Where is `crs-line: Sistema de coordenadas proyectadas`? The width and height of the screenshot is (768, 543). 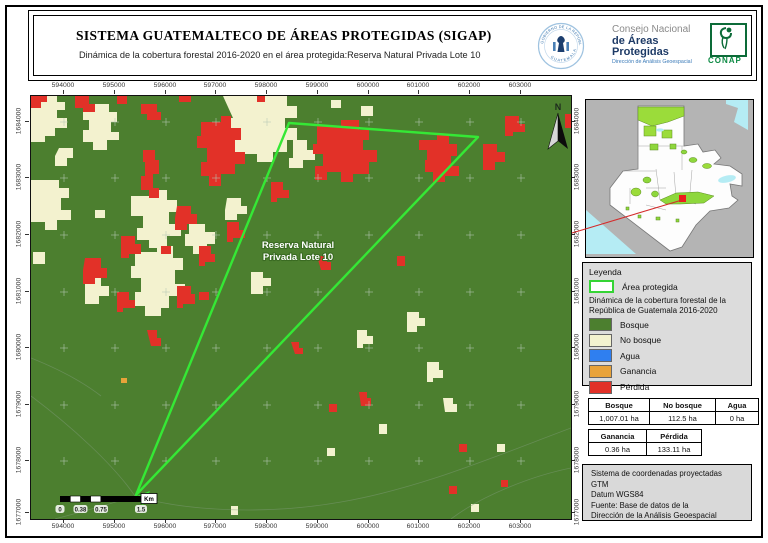 crs-line: Sistema de coordenadas proyectadas is located at coordinates (656, 473).